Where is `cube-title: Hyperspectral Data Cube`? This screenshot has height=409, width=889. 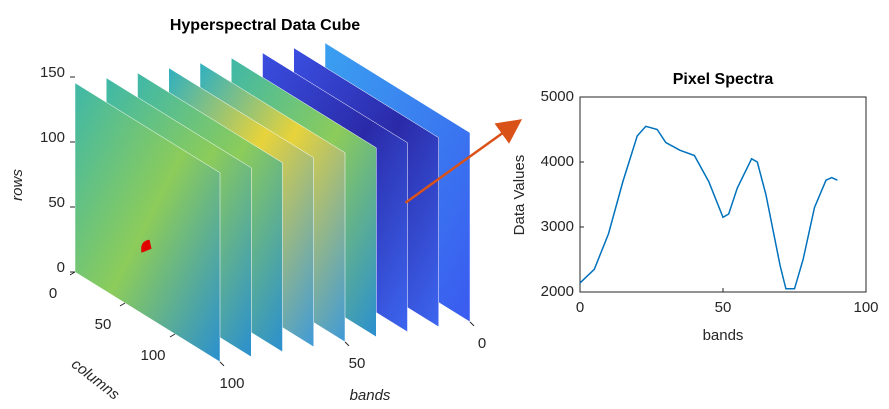
cube-title: Hyperspectral Data Cube is located at coordinates (265, 25).